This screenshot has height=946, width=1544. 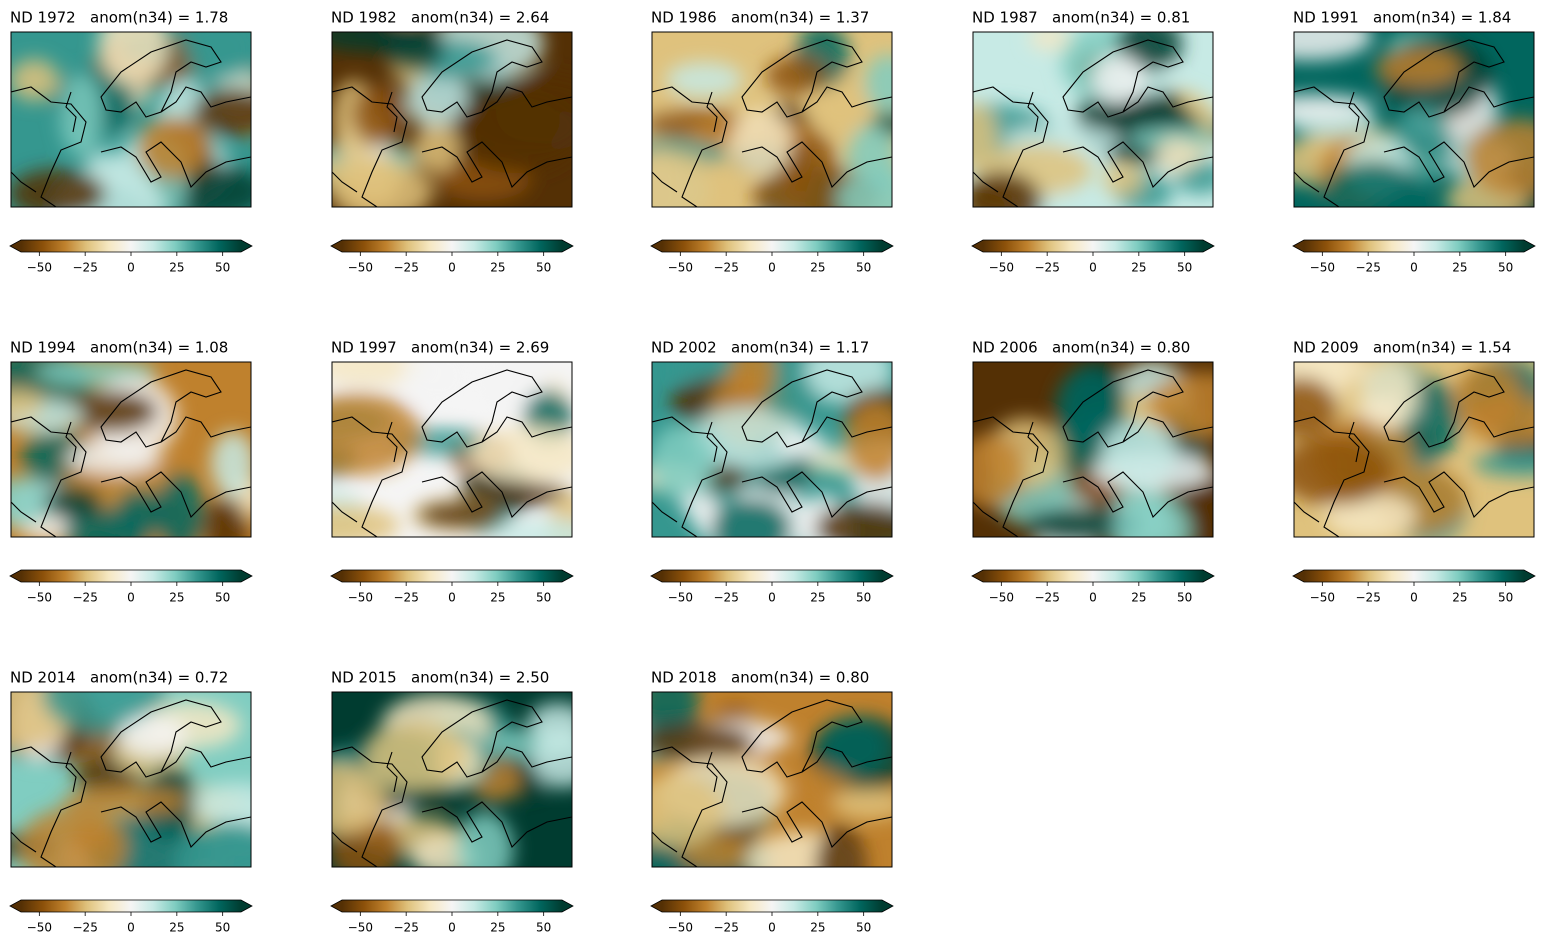 I want to click on panel-title: ND 1972 anom(n34) = 1.78, so click(x=119, y=18).